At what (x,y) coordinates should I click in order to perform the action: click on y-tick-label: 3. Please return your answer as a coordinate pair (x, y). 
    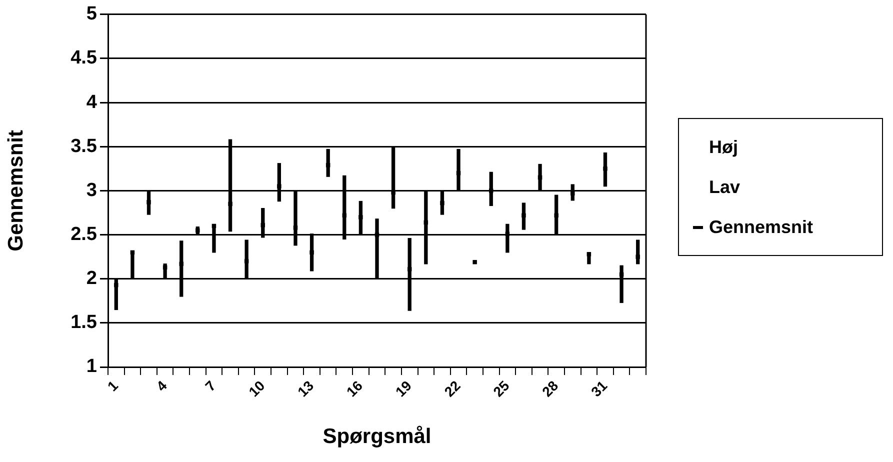
    Looking at the image, I should click on (91, 190).